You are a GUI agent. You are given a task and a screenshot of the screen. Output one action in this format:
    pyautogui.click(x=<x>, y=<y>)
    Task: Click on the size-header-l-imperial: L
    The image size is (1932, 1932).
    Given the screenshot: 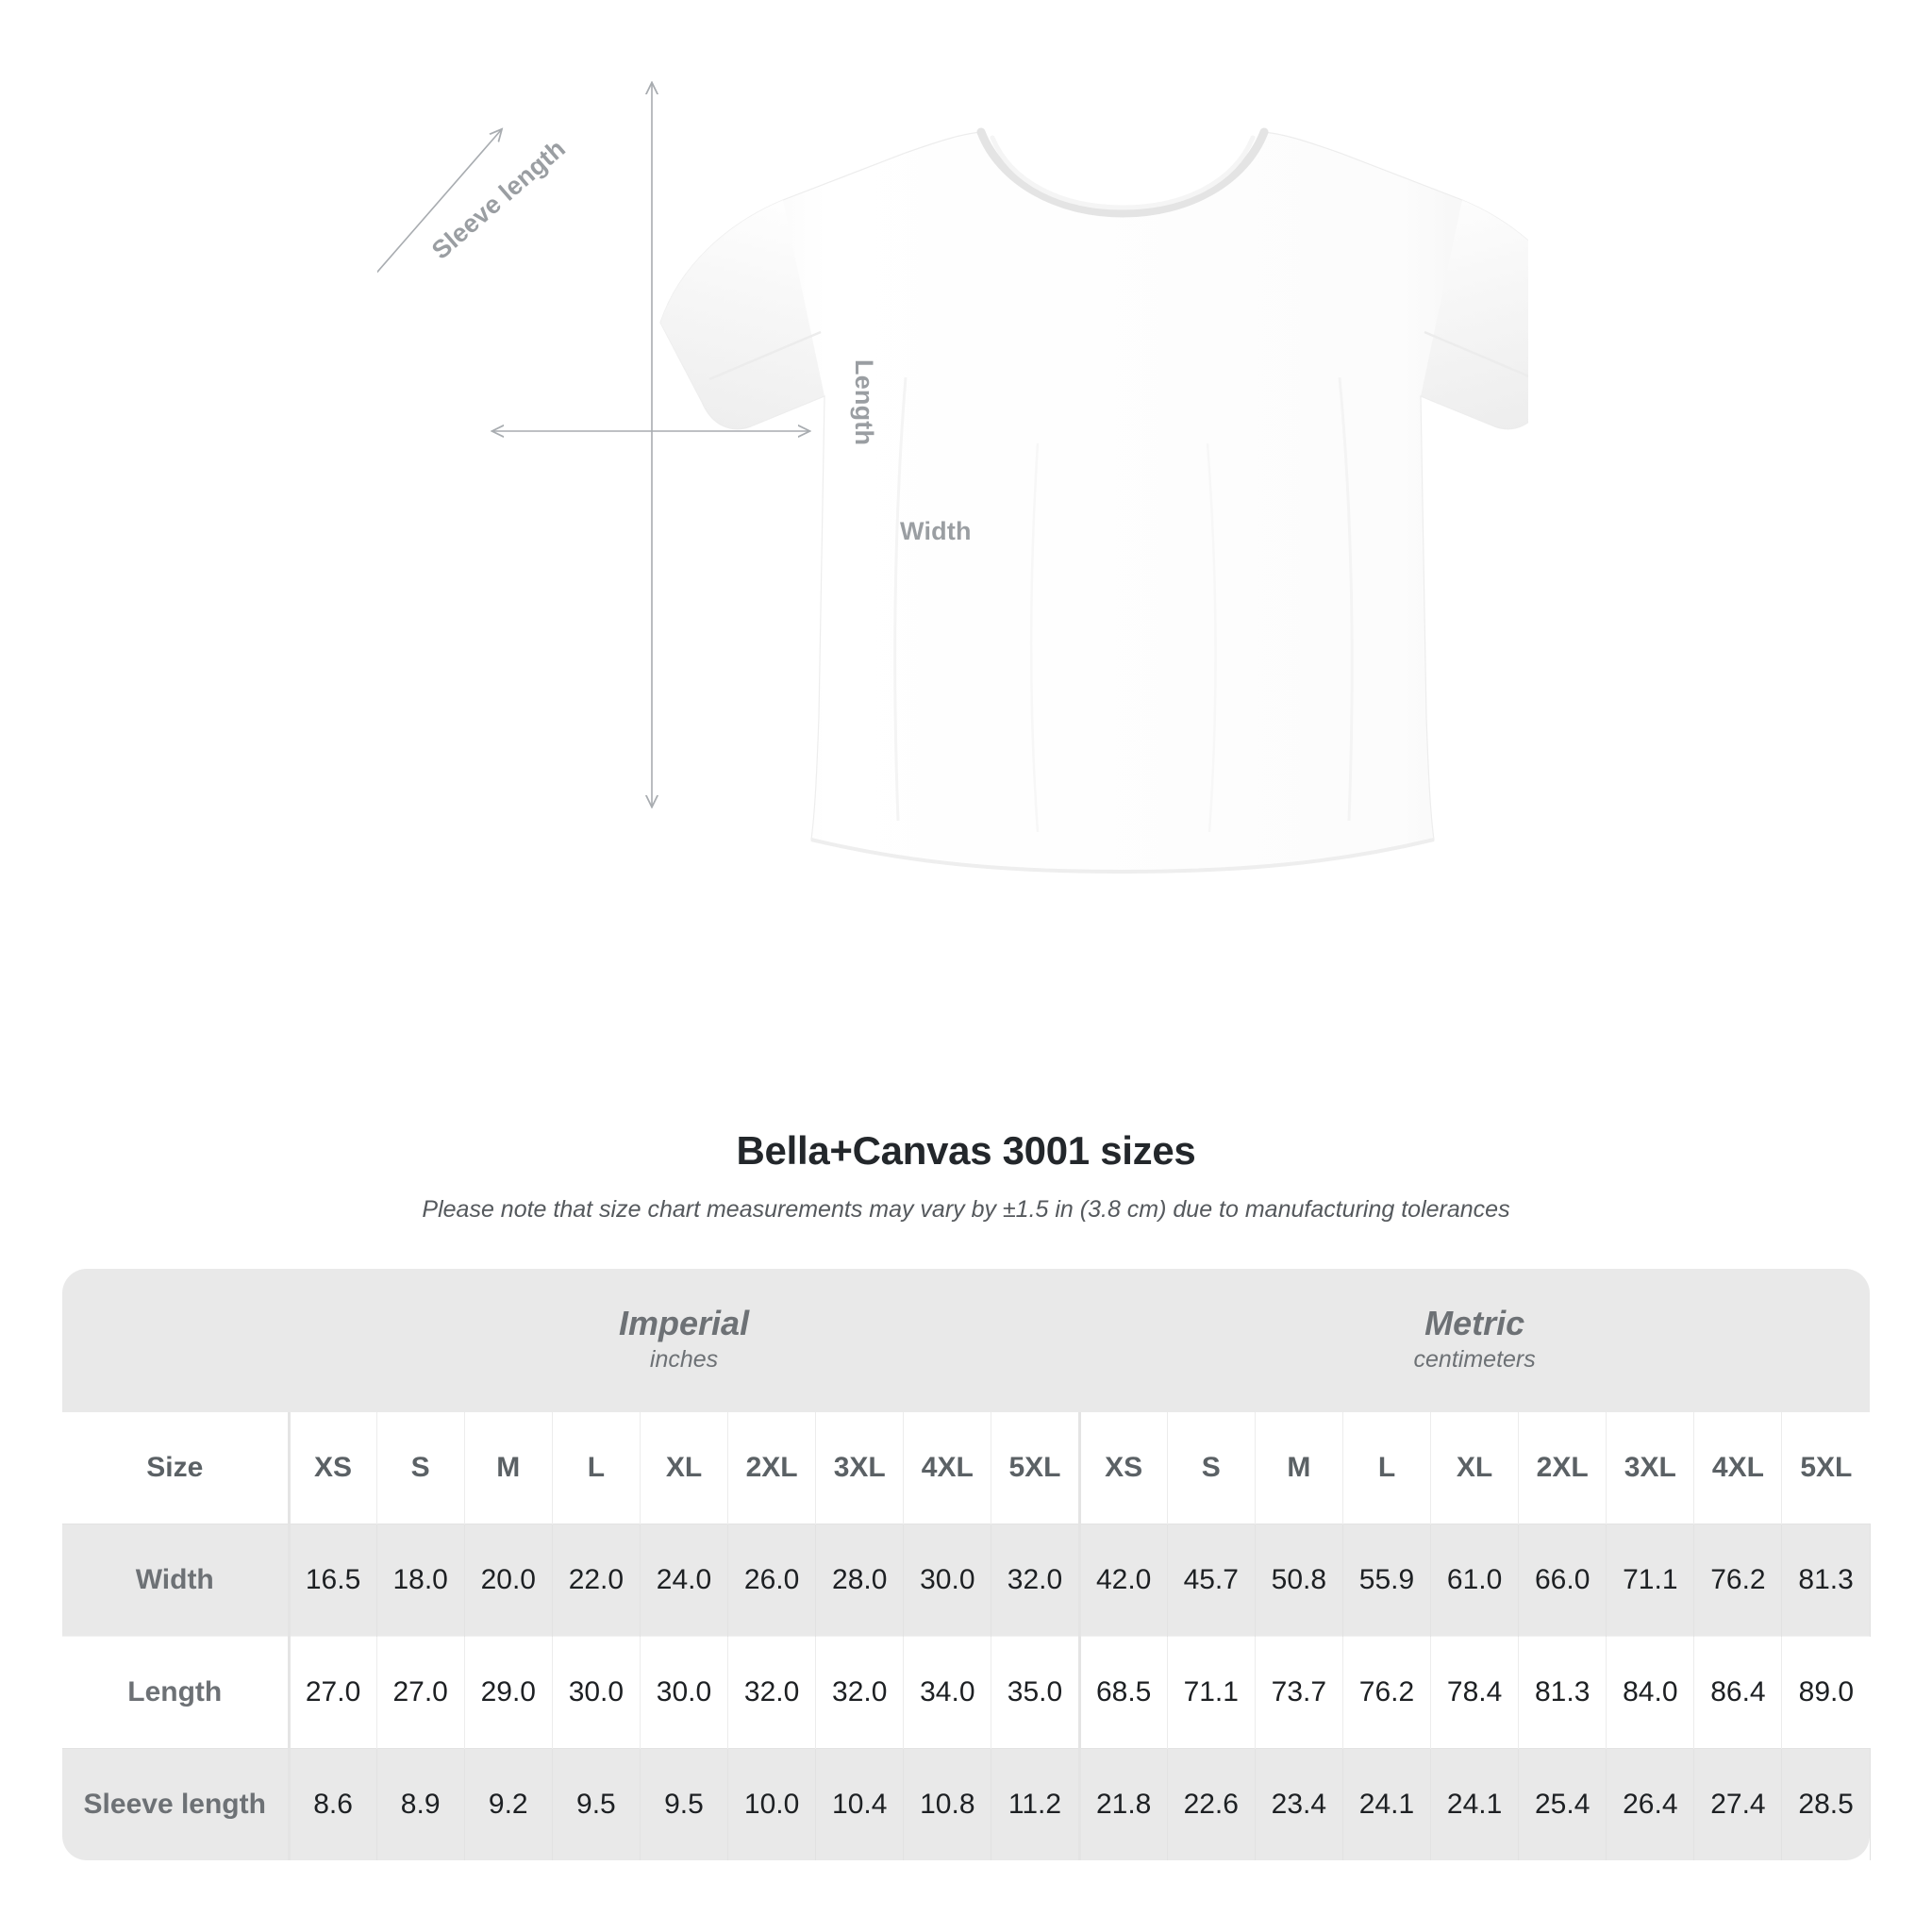 What is the action you would take?
    pyautogui.click(x=596, y=1468)
    